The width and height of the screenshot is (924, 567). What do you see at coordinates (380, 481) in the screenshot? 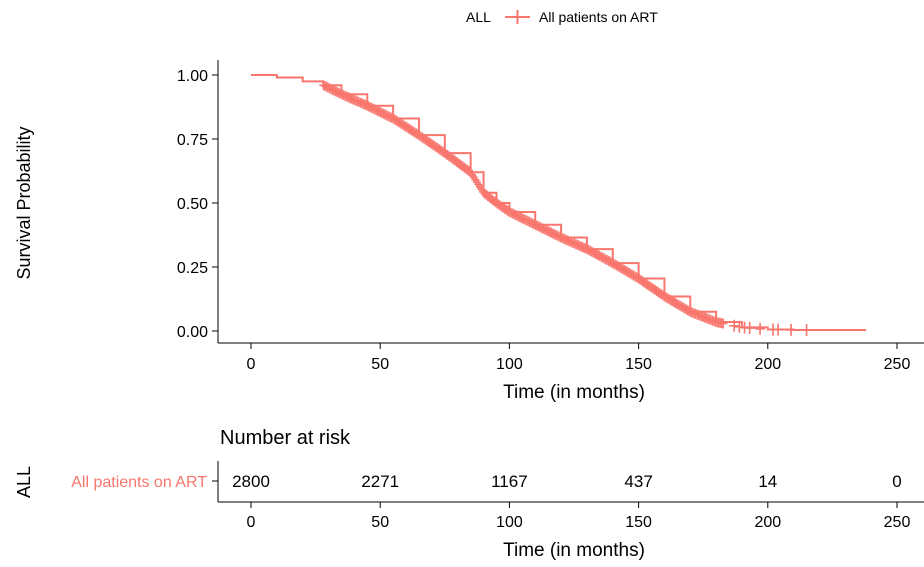
I see `risk-value: 2271` at bounding box center [380, 481].